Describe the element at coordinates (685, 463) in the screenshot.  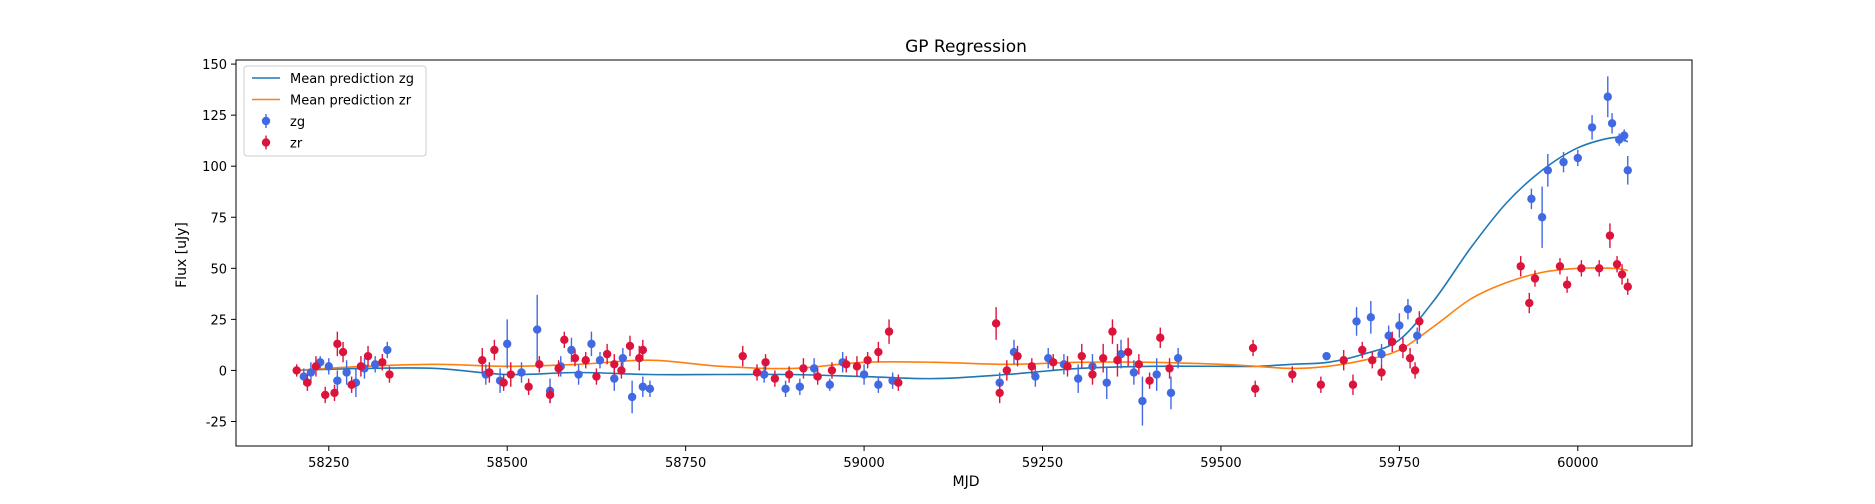
I see `x-tick-label: 58750` at that location.